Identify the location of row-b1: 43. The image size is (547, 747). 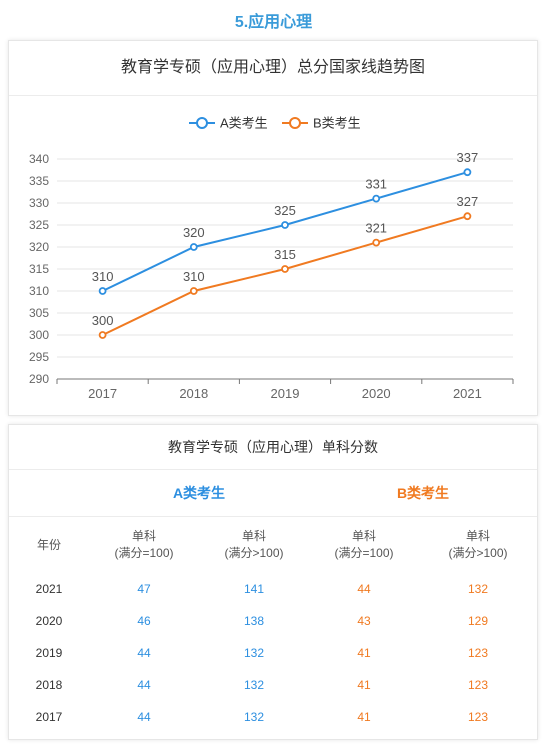
(364, 621).